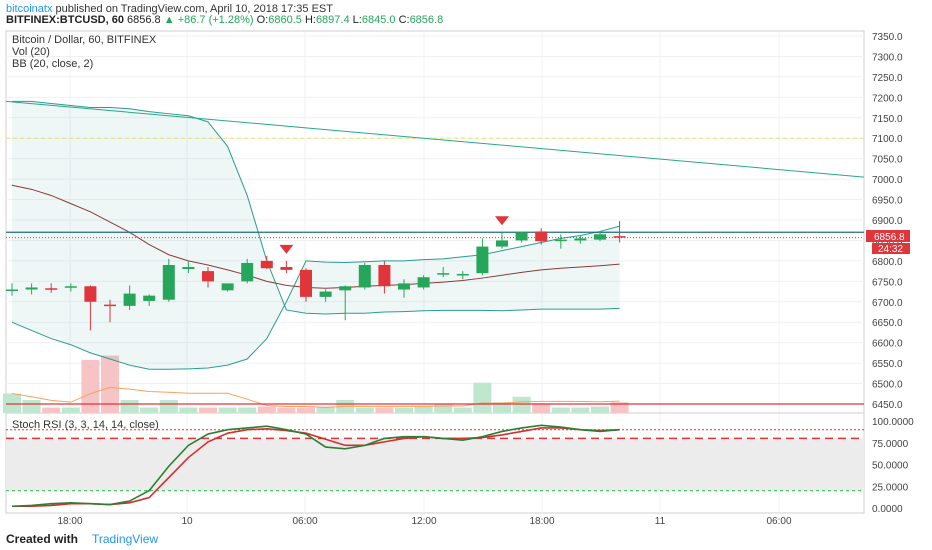  I want to click on candles, so click(316, 276).